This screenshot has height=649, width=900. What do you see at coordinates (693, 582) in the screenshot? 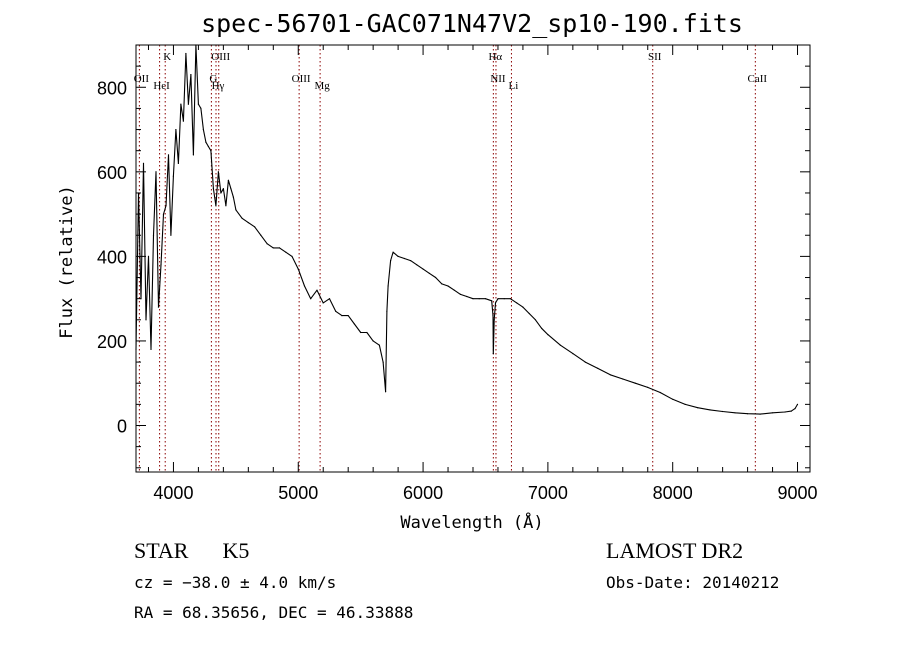
I see `observation-date: Obs-Date: 20140212` at bounding box center [693, 582].